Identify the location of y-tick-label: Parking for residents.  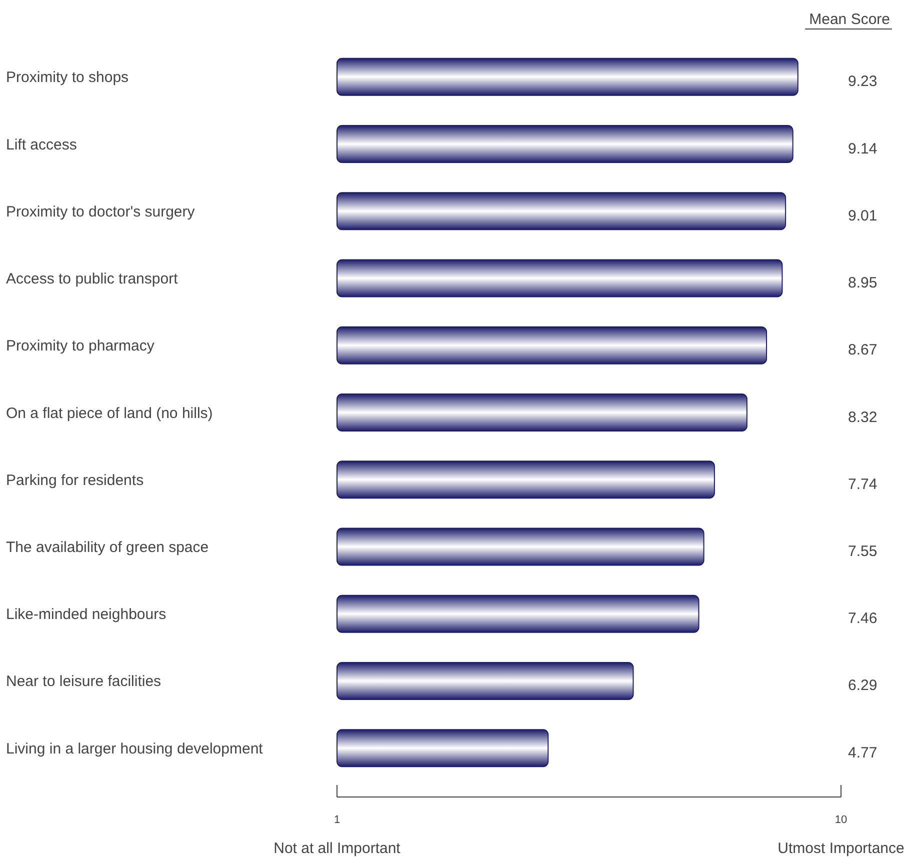
(75, 480).